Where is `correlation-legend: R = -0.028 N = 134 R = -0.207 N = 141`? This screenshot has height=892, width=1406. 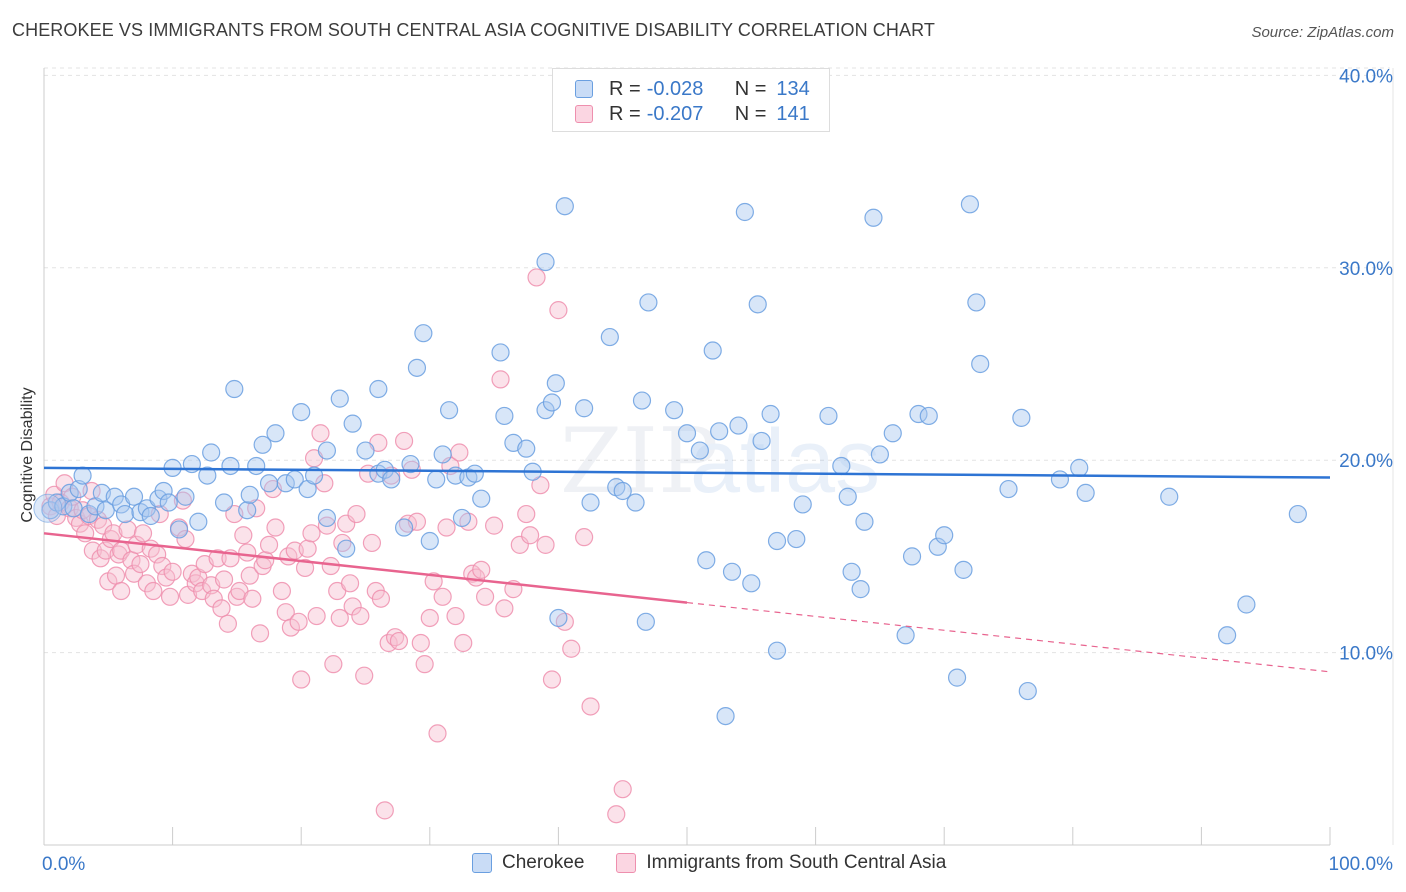
correlation-legend: R = -0.028 N = 134 R = -0.207 N = 141 is located at coordinates (691, 100).